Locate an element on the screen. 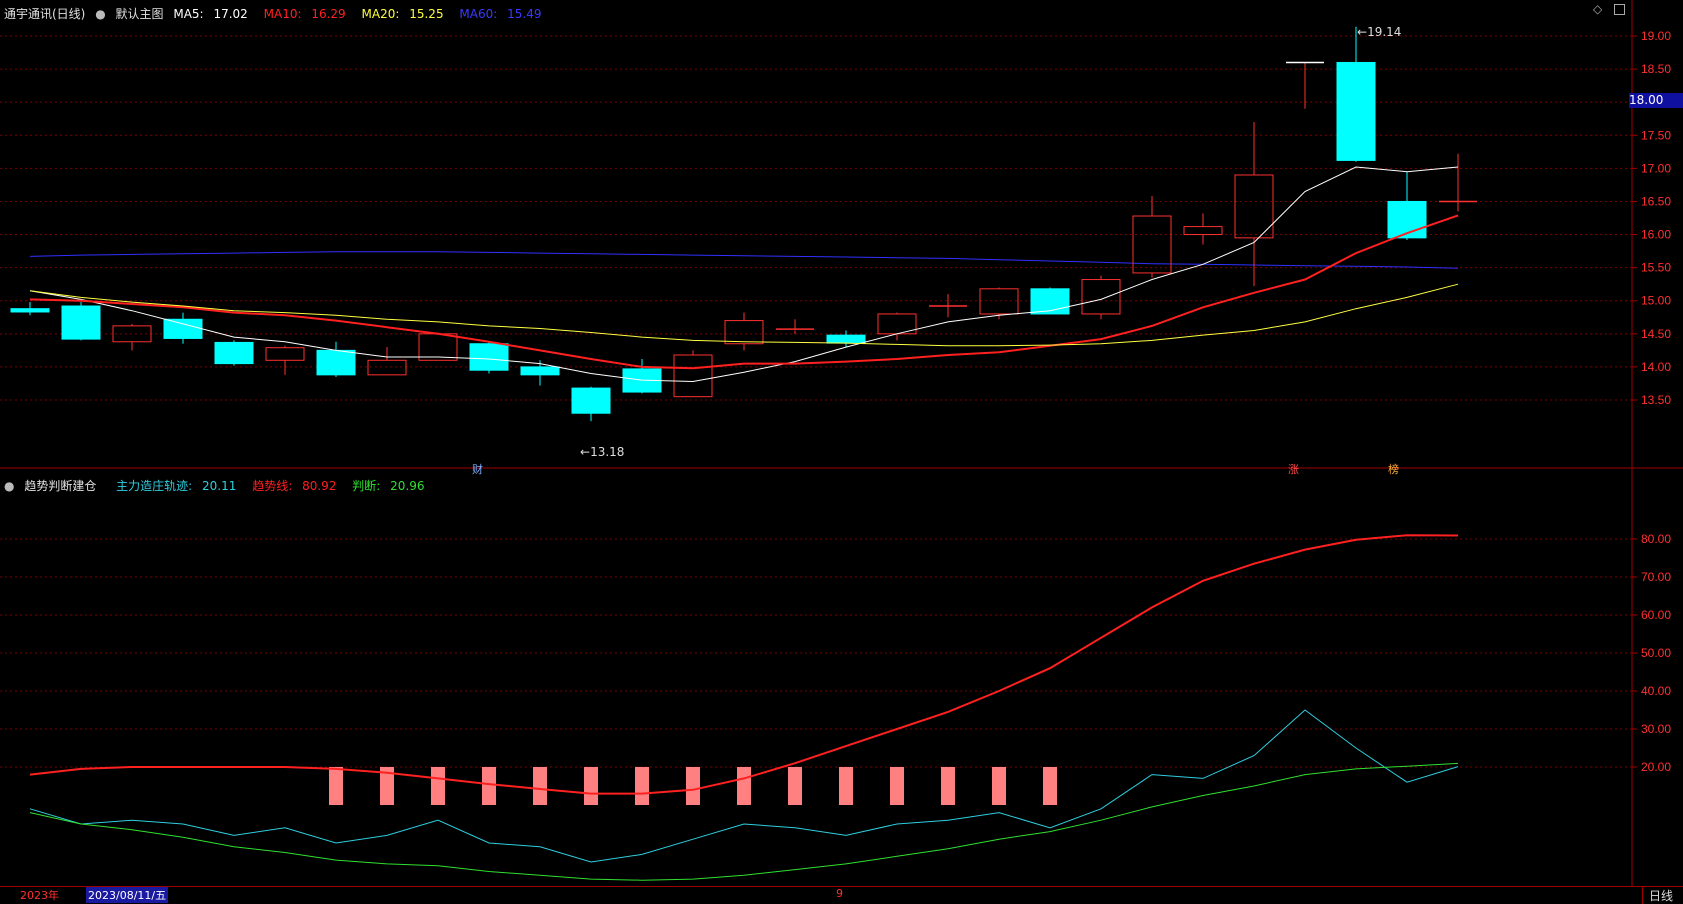 Image resolution: width=1683 pixels, height=904 pixels. current-price-tag: 18.00 is located at coordinates (1656, 100).